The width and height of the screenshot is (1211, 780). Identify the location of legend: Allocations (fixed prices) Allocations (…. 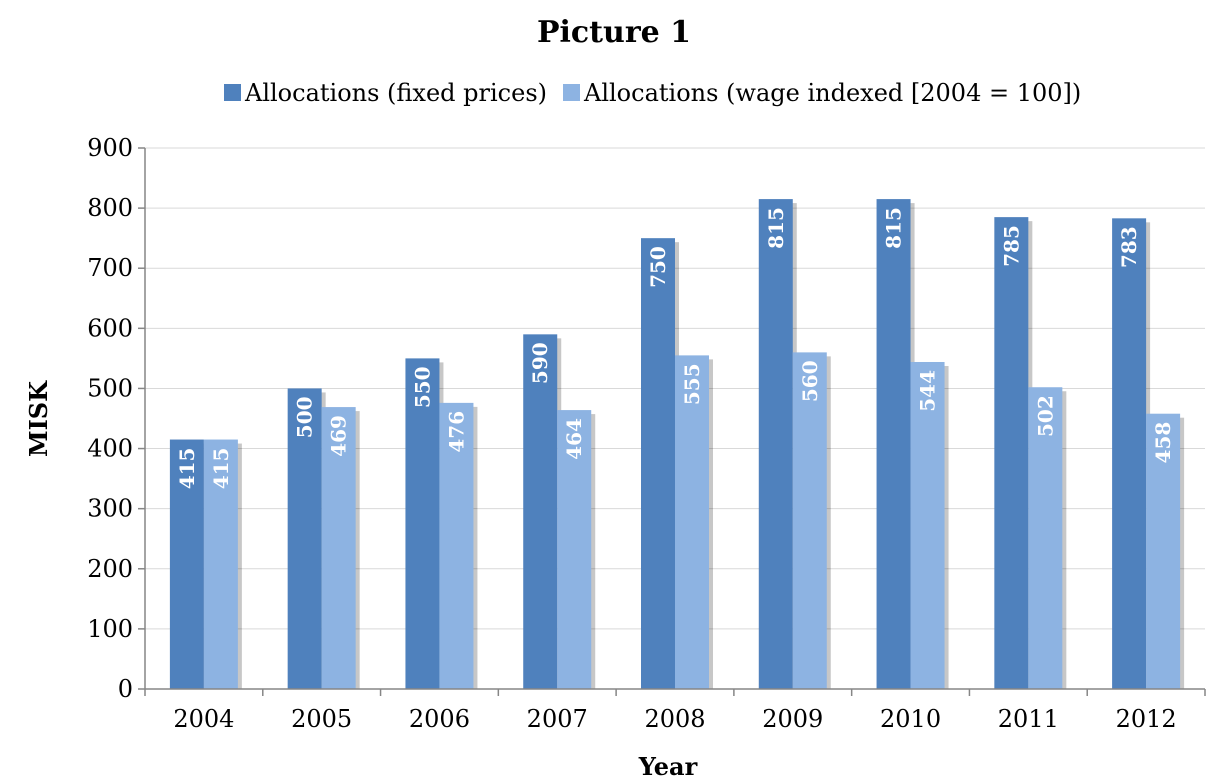
(652, 93).